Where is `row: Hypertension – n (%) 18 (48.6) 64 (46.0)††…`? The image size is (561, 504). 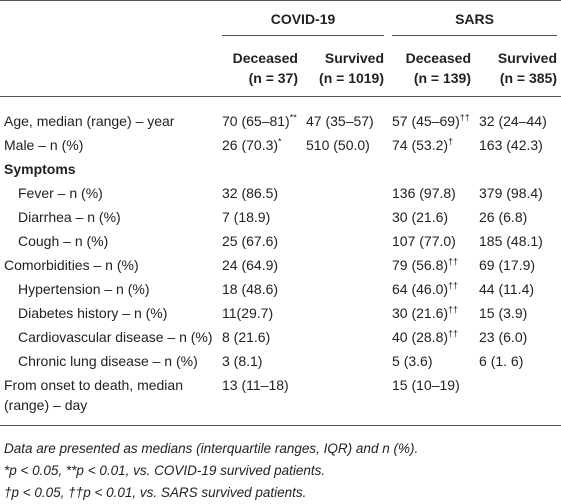 row: Hypertension – n (%) 18 (48.6) 64 (46.0)††… is located at coordinates (280, 289).